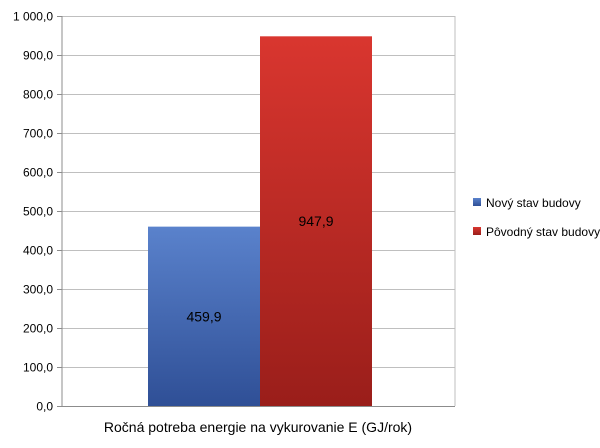  Describe the element at coordinates (38, 134) in the screenshot. I see `y-tick-label: 700,0` at that location.